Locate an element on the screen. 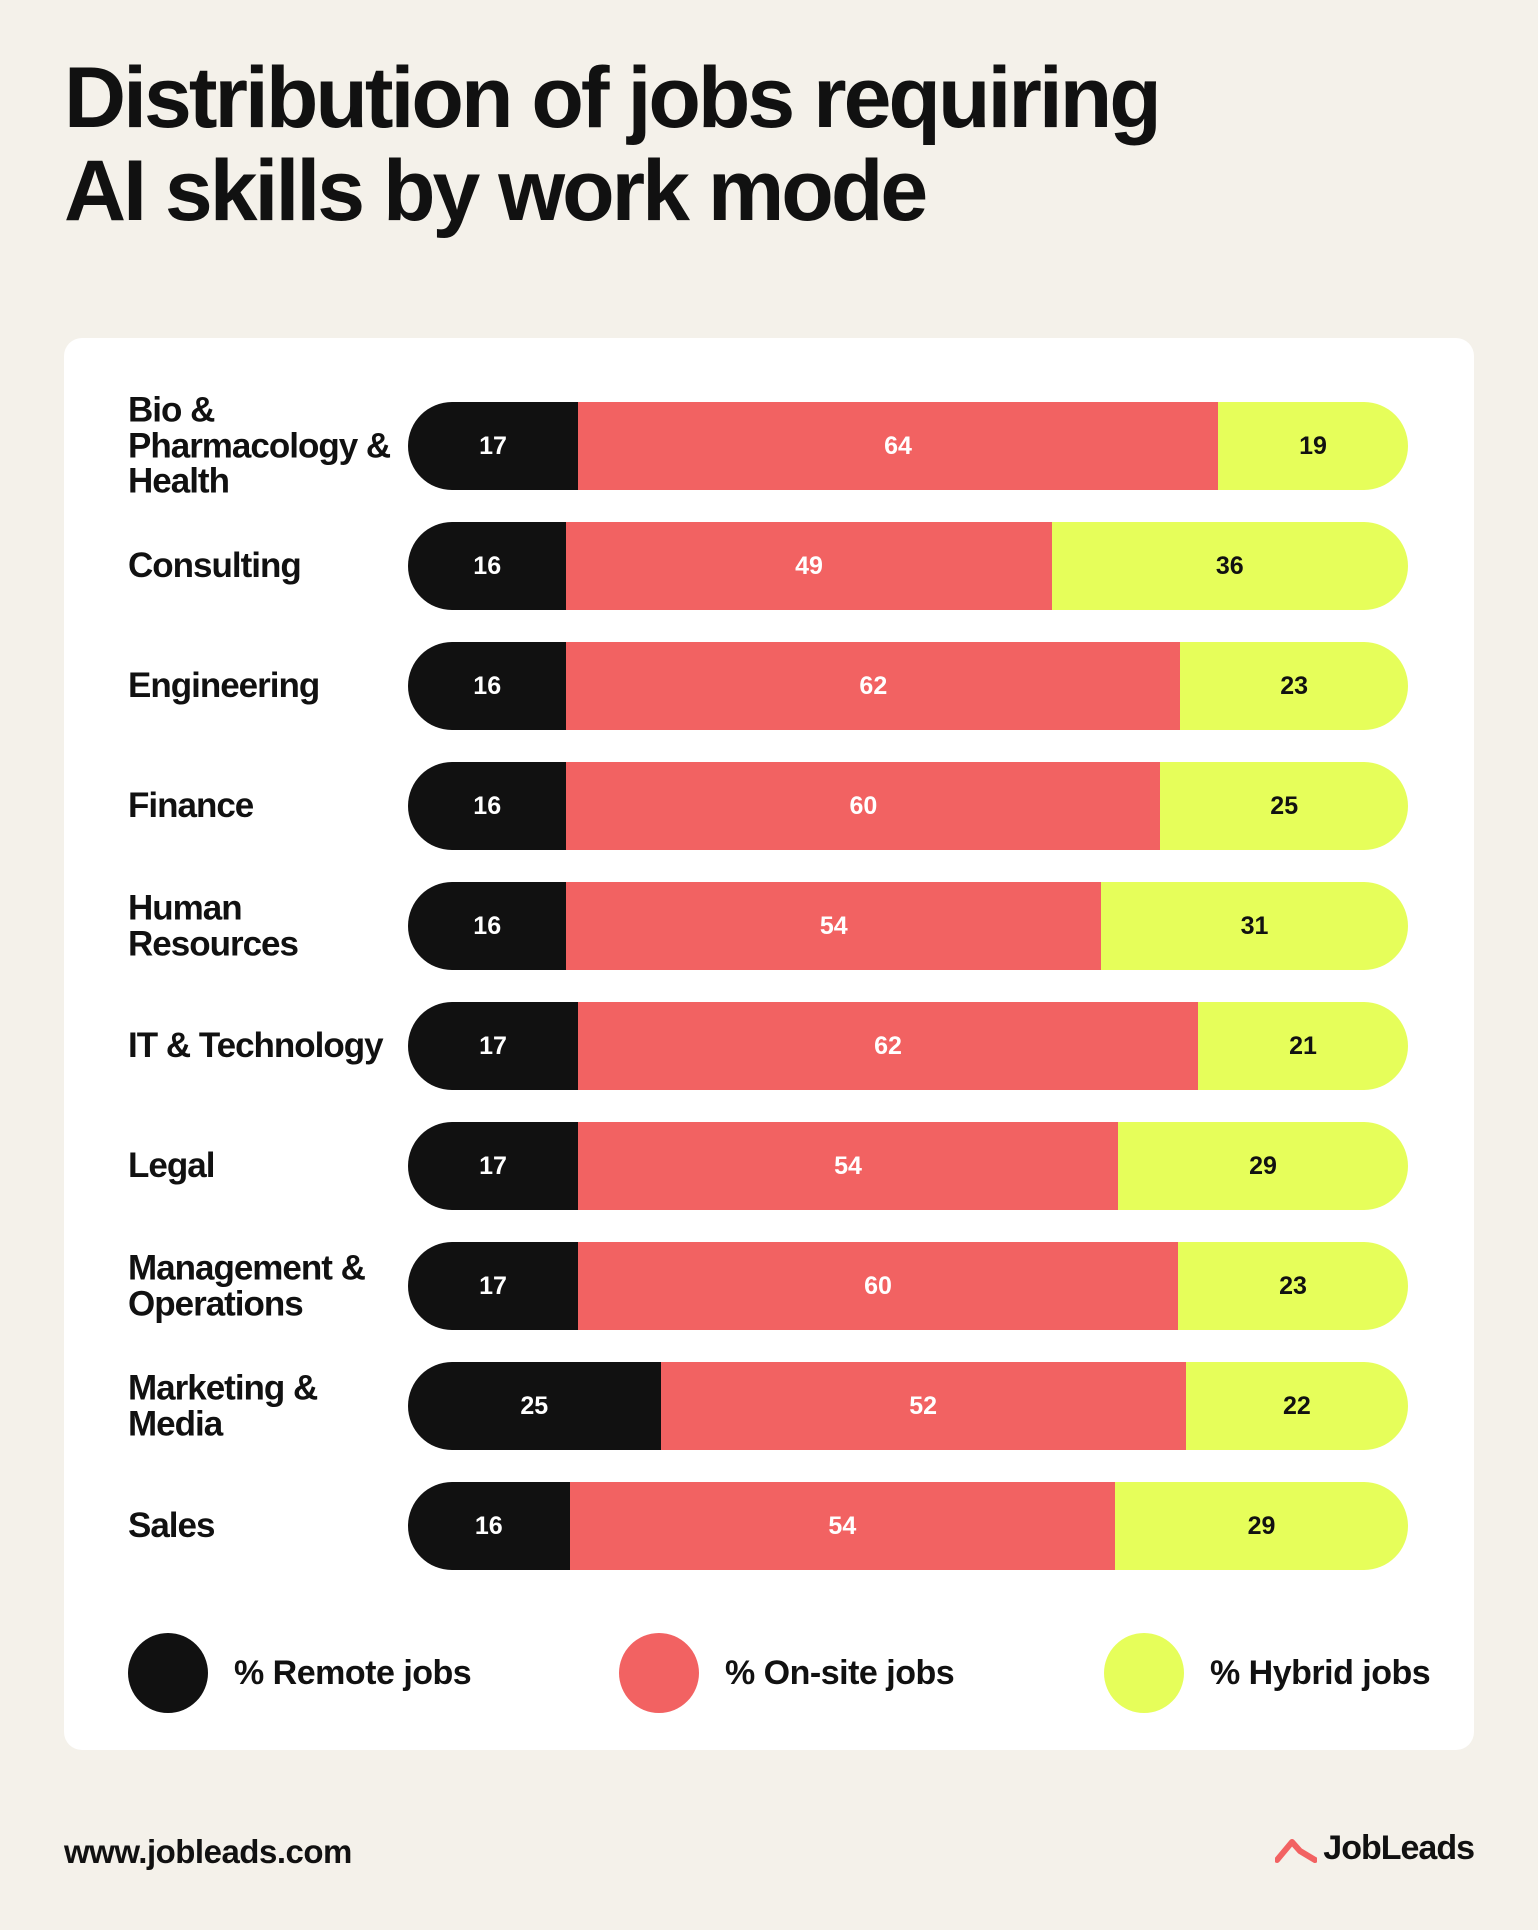 This screenshot has width=1538, height=1930. chart-row: Engineering 16 62 23 is located at coordinates (769, 686).